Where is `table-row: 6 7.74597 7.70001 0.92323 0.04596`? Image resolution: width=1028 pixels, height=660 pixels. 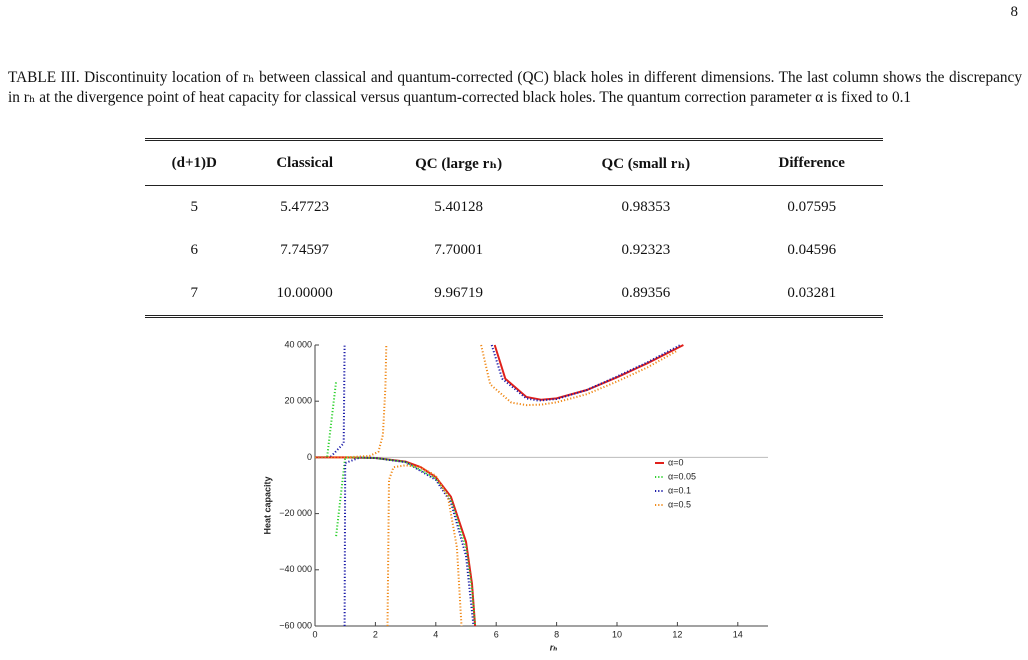 table-row: 6 7.74597 7.70001 0.92323 0.04596 is located at coordinates (514, 250).